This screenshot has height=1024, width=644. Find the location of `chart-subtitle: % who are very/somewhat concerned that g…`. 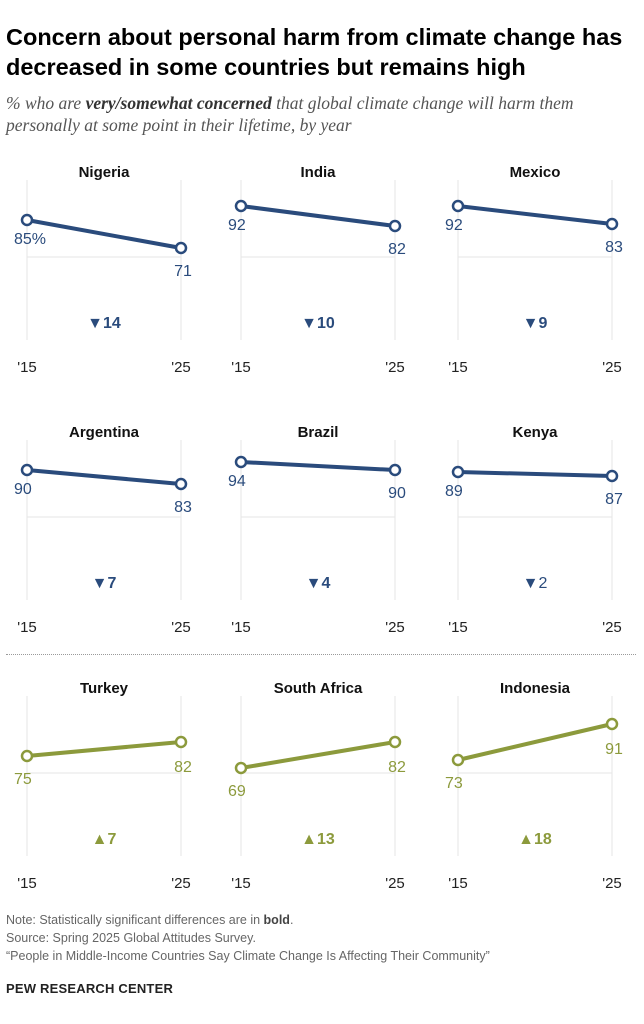

chart-subtitle: % who are very/somewhat concerned that g… is located at coordinates (321, 114).